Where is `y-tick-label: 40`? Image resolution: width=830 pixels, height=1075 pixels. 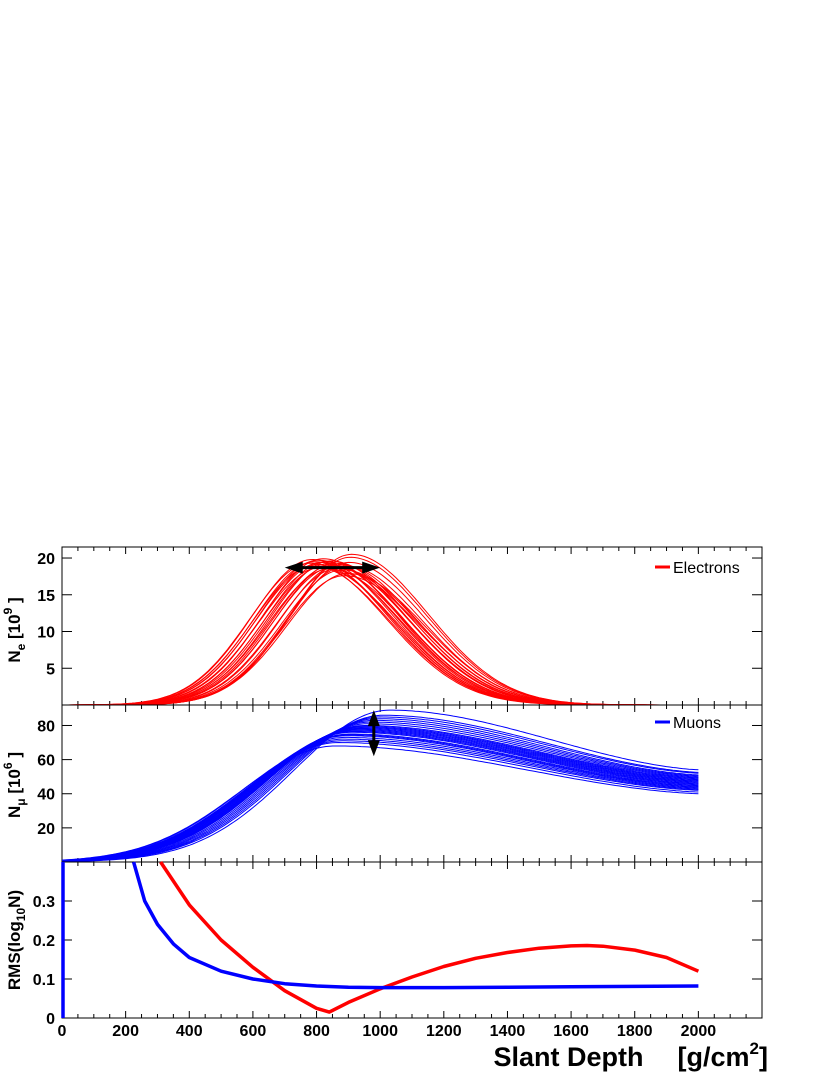
y-tick-label: 40 is located at coordinates (46, 795).